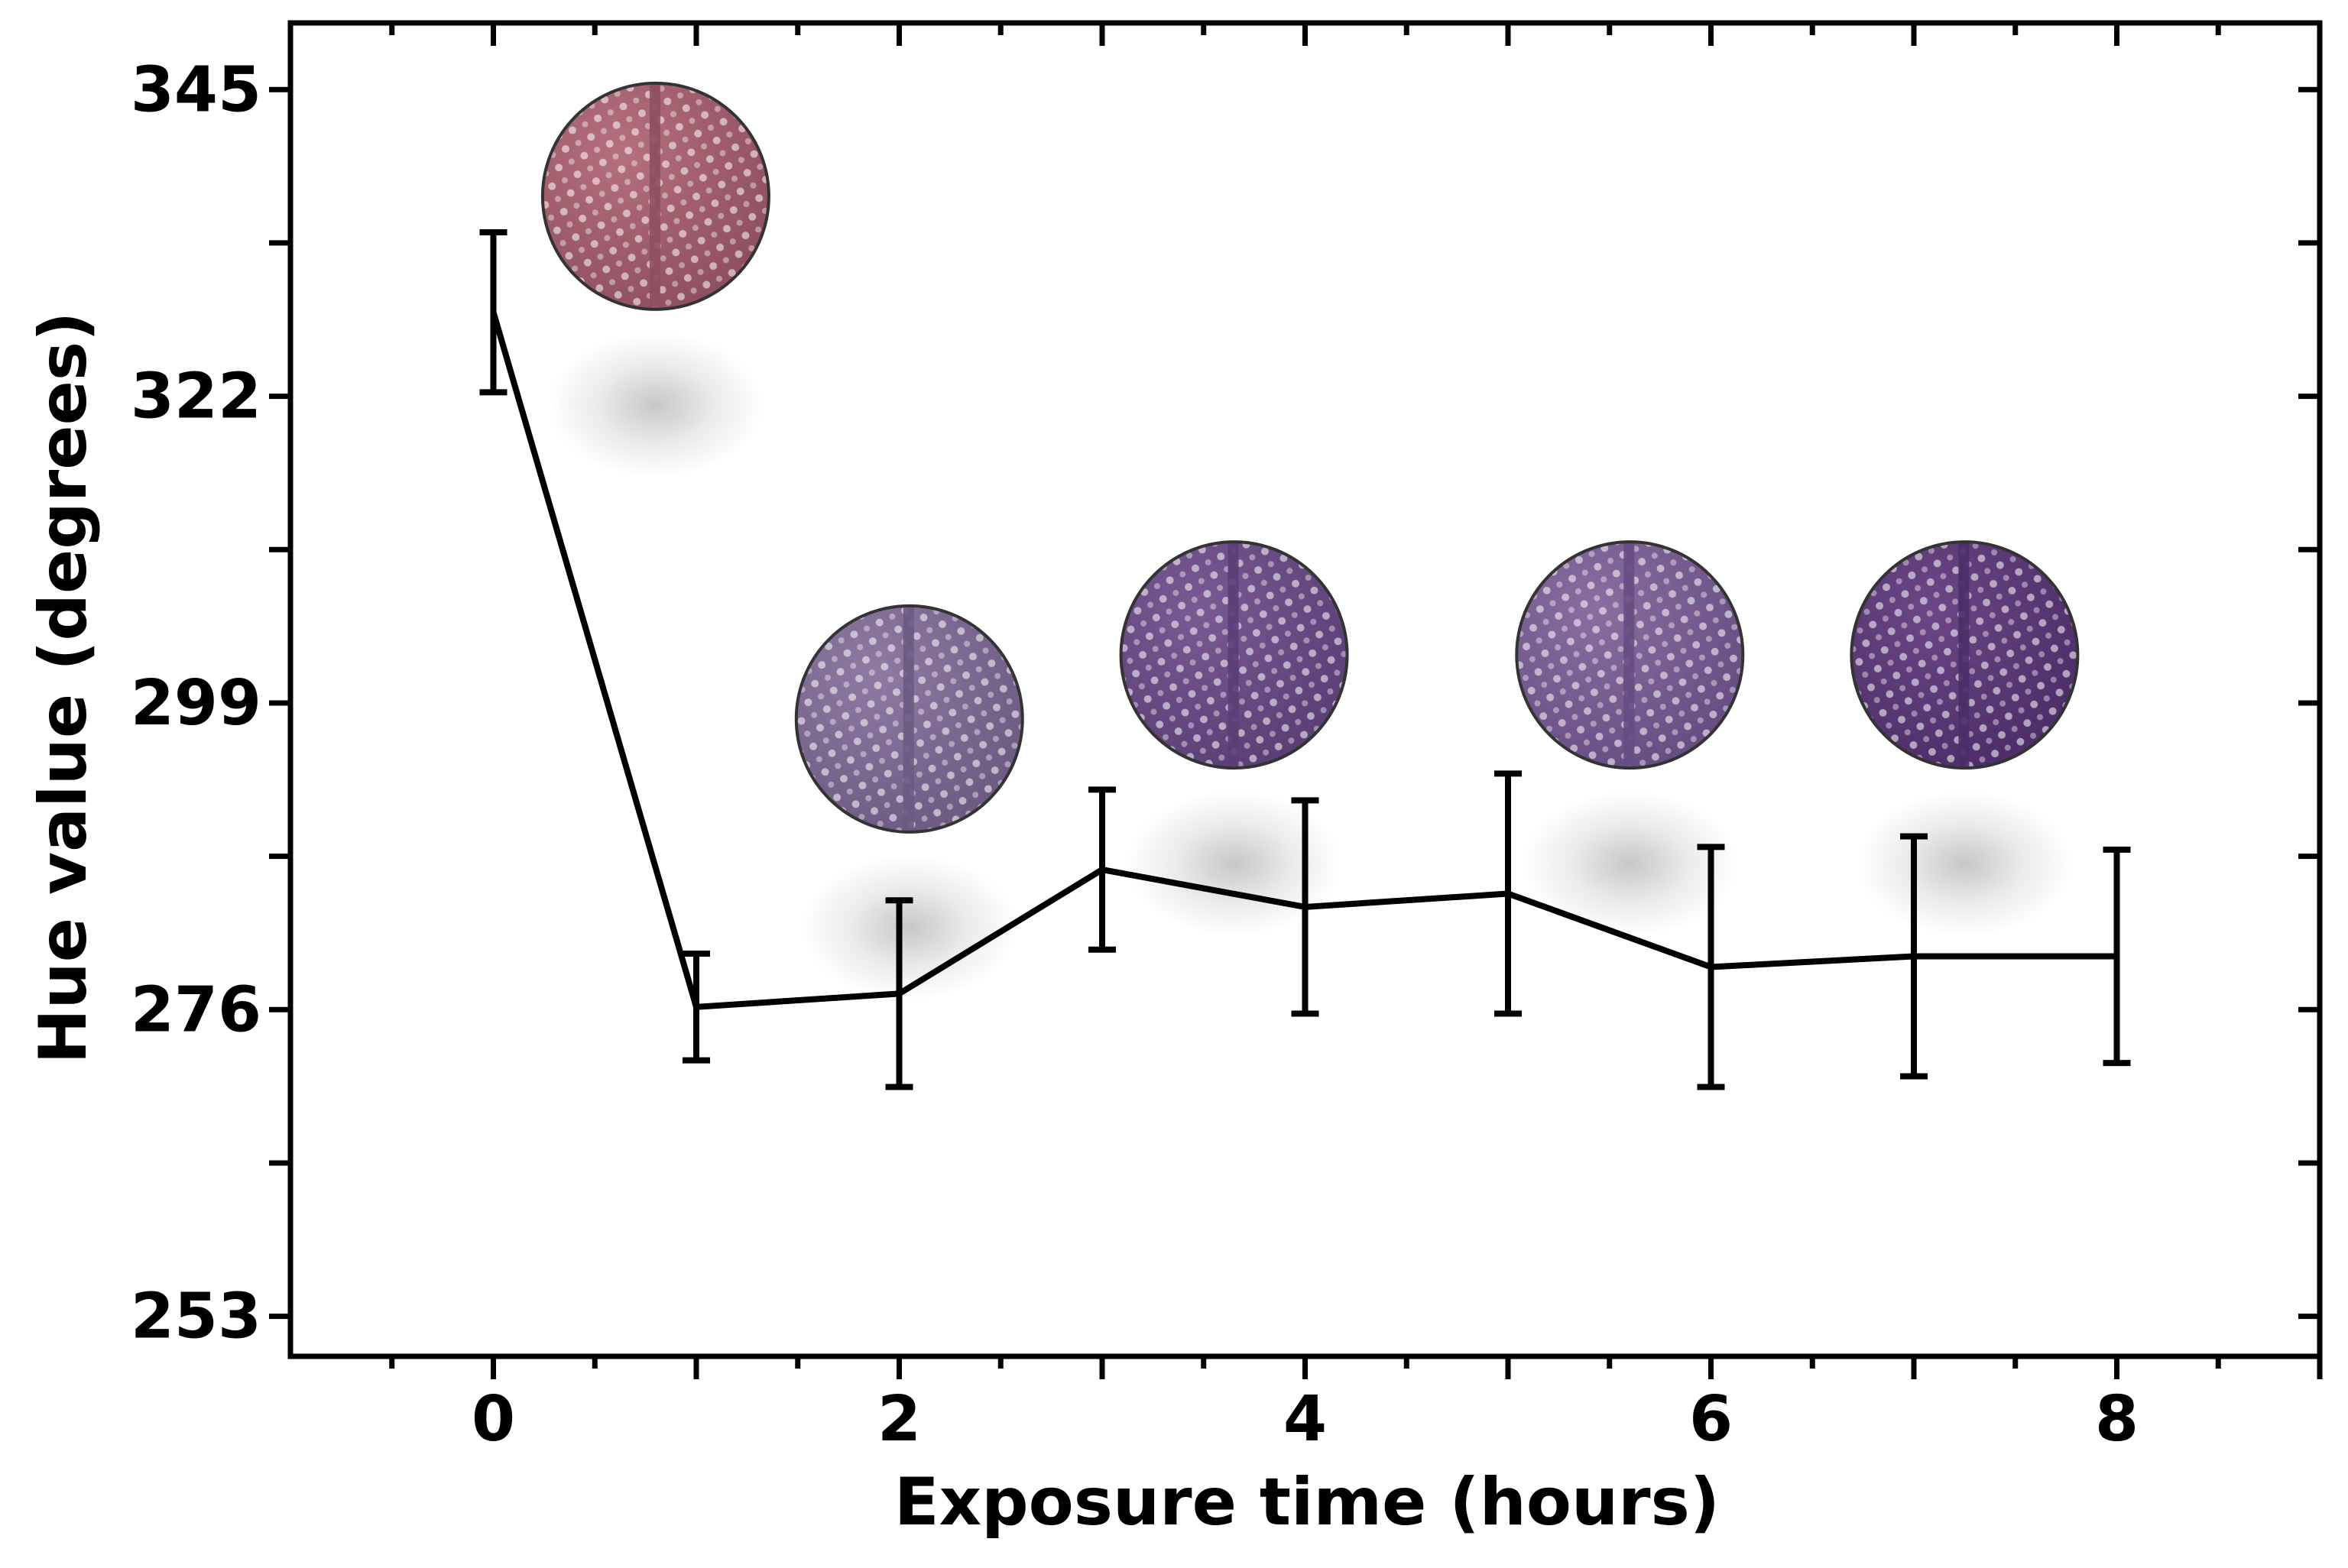 Image resolution: width=2348 pixels, height=1568 pixels. I want to click on y-tick-label: 345, so click(196, 89).